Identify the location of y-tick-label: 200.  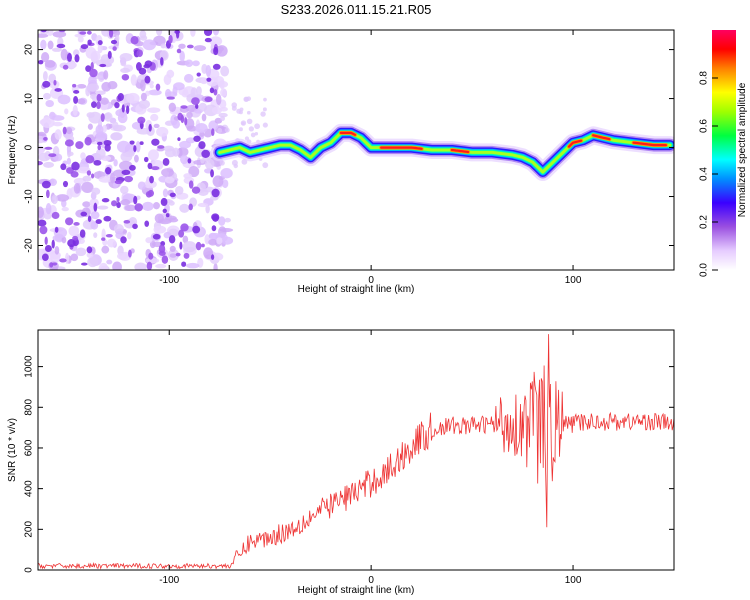
(29, 529).